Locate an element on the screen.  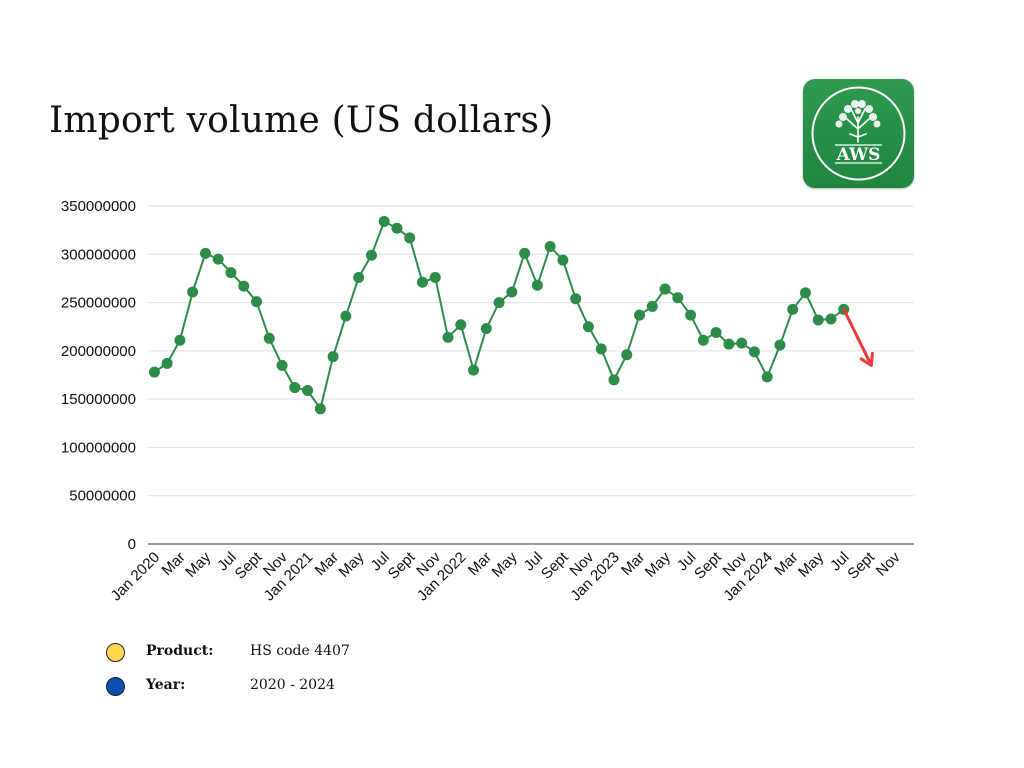
y-tick-label: 350000000 is located at coordinates (98, 206).